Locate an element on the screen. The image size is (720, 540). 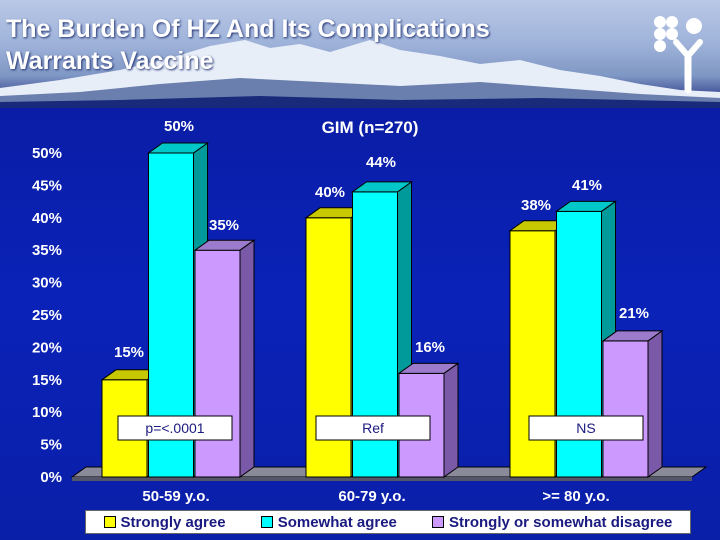
chart-floor-edge is located at coordinates (382, 479).